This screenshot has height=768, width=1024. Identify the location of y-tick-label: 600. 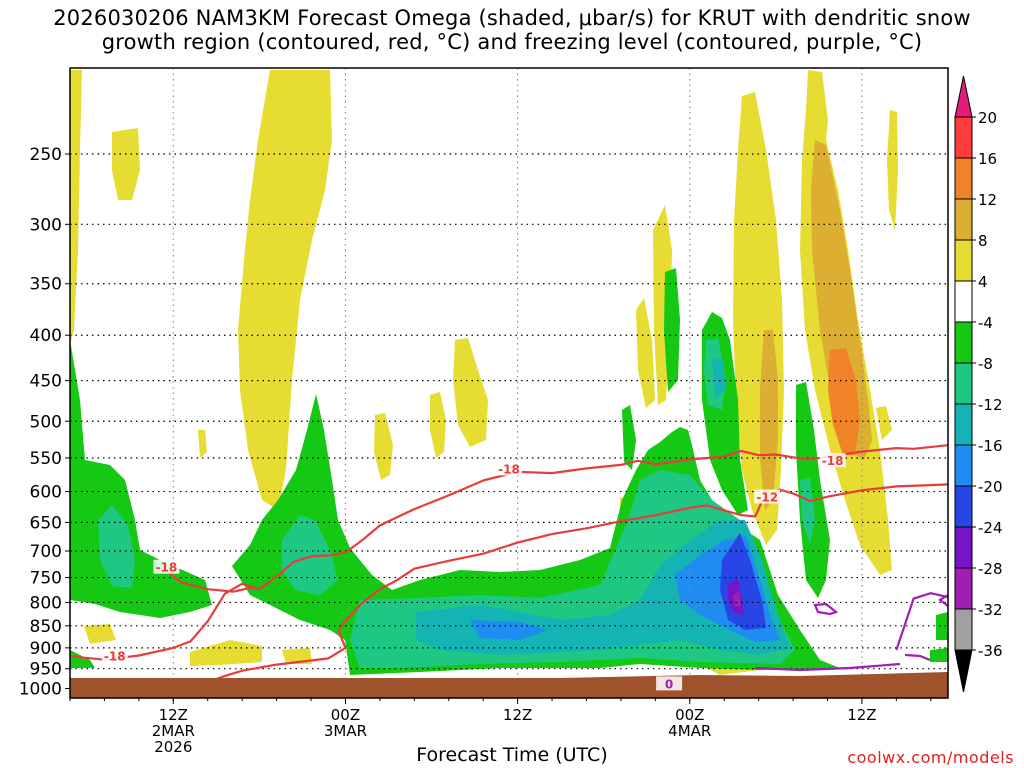
(46, 493).